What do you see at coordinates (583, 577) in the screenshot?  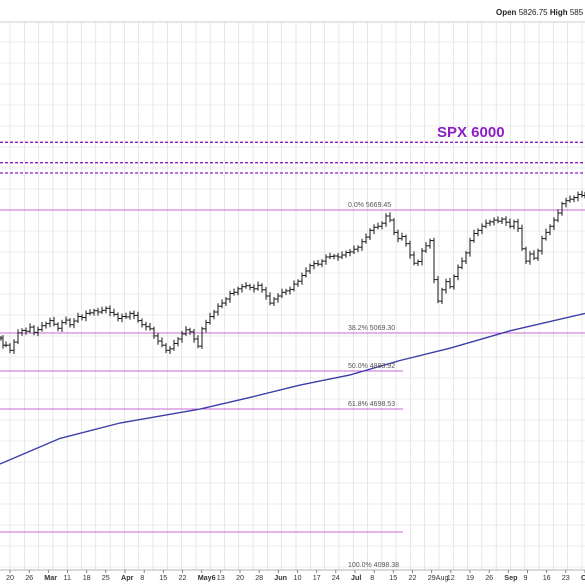 I see `x-tick-label: C` at bounding box center [583, 577].